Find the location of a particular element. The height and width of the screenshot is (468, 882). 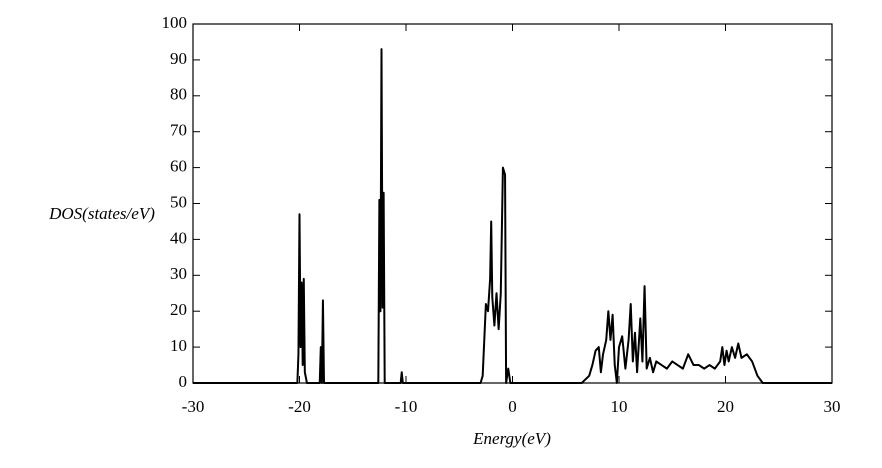

x-tick-label: 10 is located at coordinates (619, 406).